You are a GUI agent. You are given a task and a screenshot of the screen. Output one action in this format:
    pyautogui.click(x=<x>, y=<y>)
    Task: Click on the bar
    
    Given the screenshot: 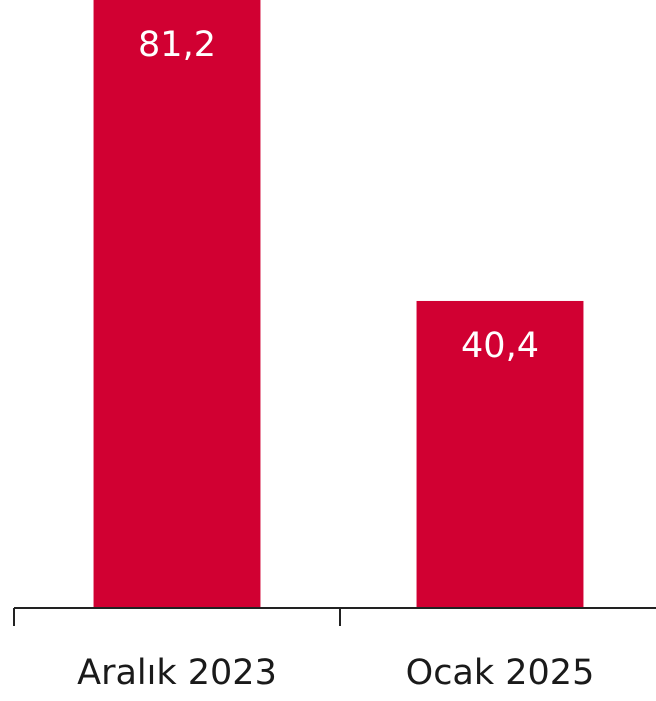 What is the action you would take?
    pyautogui.click(x=500, y=454)
    